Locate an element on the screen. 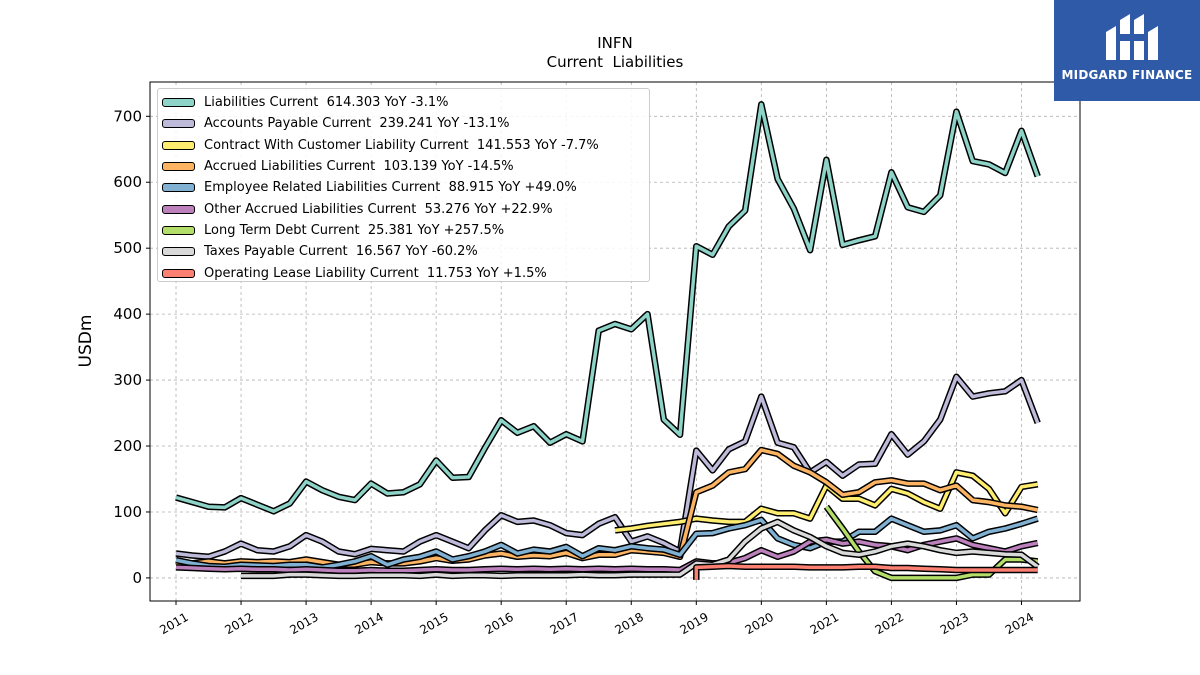 The height and width of the screenshot is (675, 1200). x-tick-label: 2021 is located at coordinates (824, 623).